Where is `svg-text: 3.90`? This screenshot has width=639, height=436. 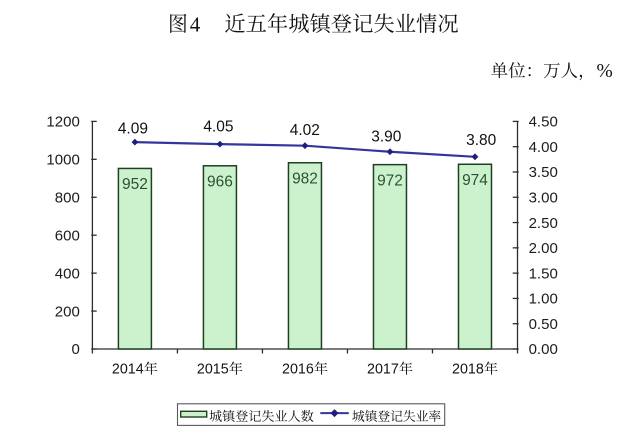 svg-text: 3.90 is located at coordinates (386, 137).